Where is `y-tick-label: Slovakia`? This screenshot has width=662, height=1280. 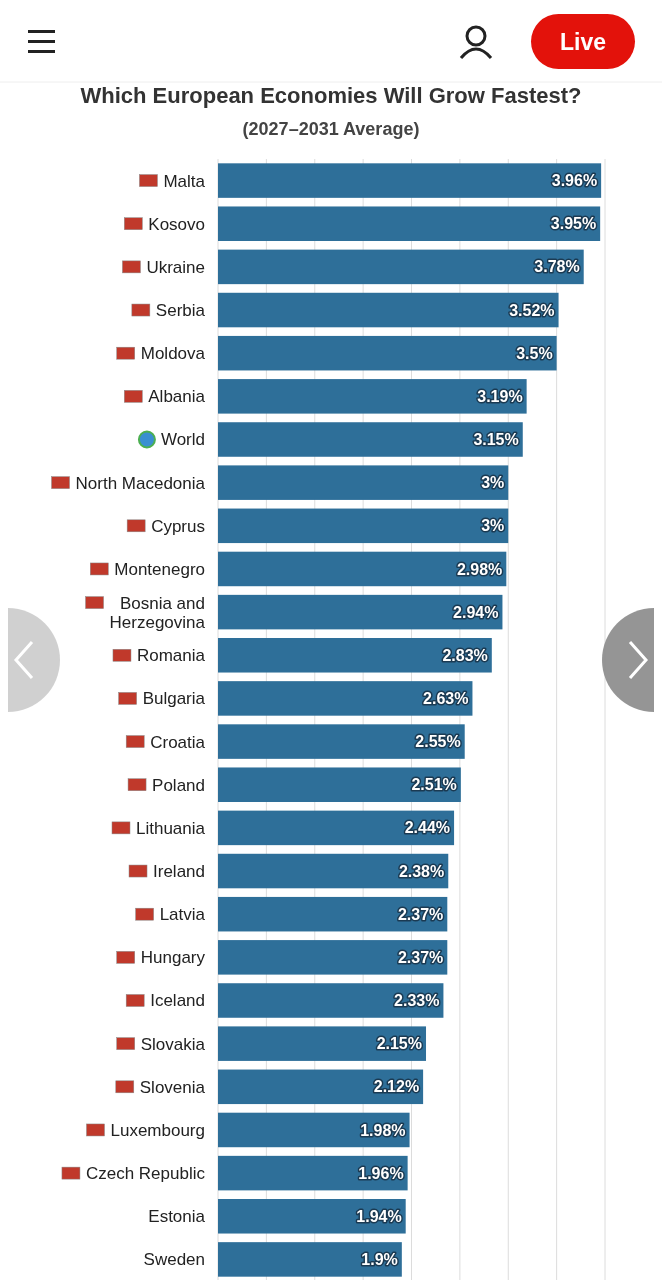 y-tick-label: Slovakia is located at coordinates (173, 1044).